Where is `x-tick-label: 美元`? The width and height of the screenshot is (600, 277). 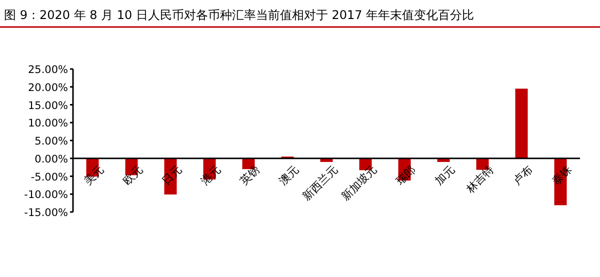 x-tick-label: 美元 is located at coordinates (94, 175).